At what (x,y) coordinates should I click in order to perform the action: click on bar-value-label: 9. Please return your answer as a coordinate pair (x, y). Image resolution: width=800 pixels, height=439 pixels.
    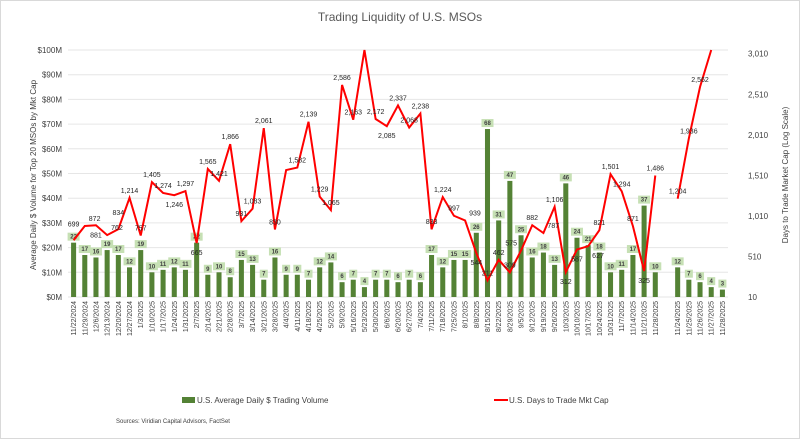
    Looking at the image, I should click on (286, 270).